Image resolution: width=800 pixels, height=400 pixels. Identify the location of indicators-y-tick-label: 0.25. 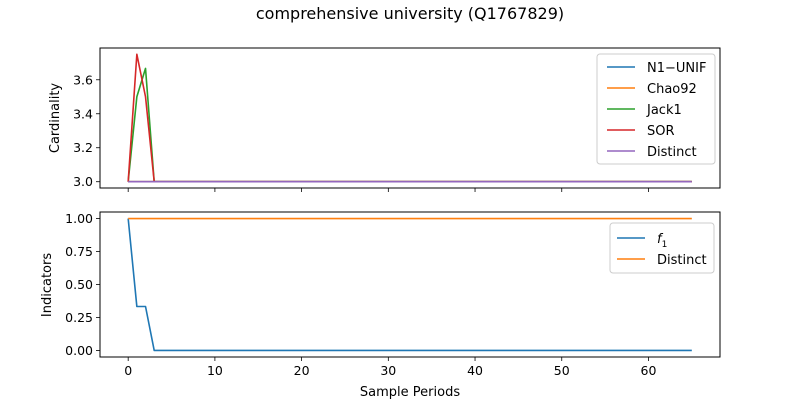
(79, 317).